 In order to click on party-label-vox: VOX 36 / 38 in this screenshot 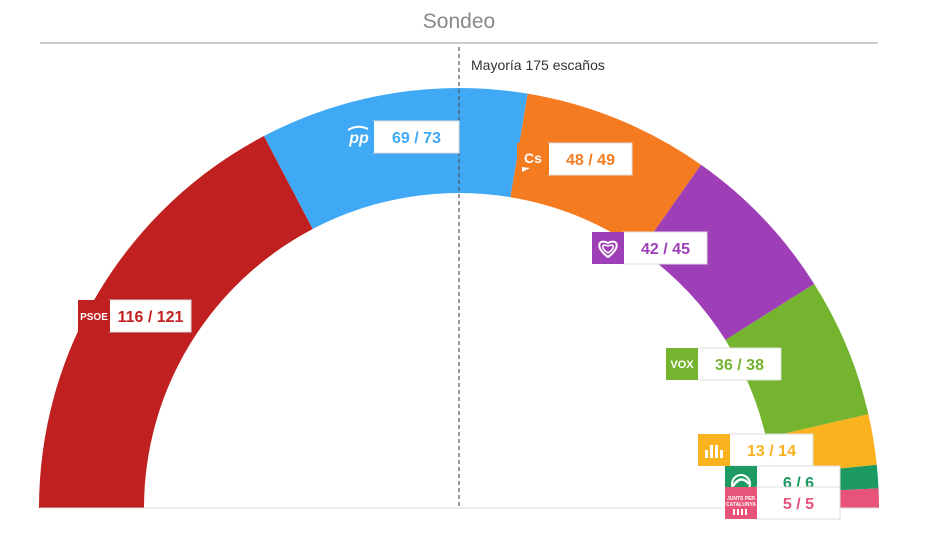, I will do `click(724, 364)`.